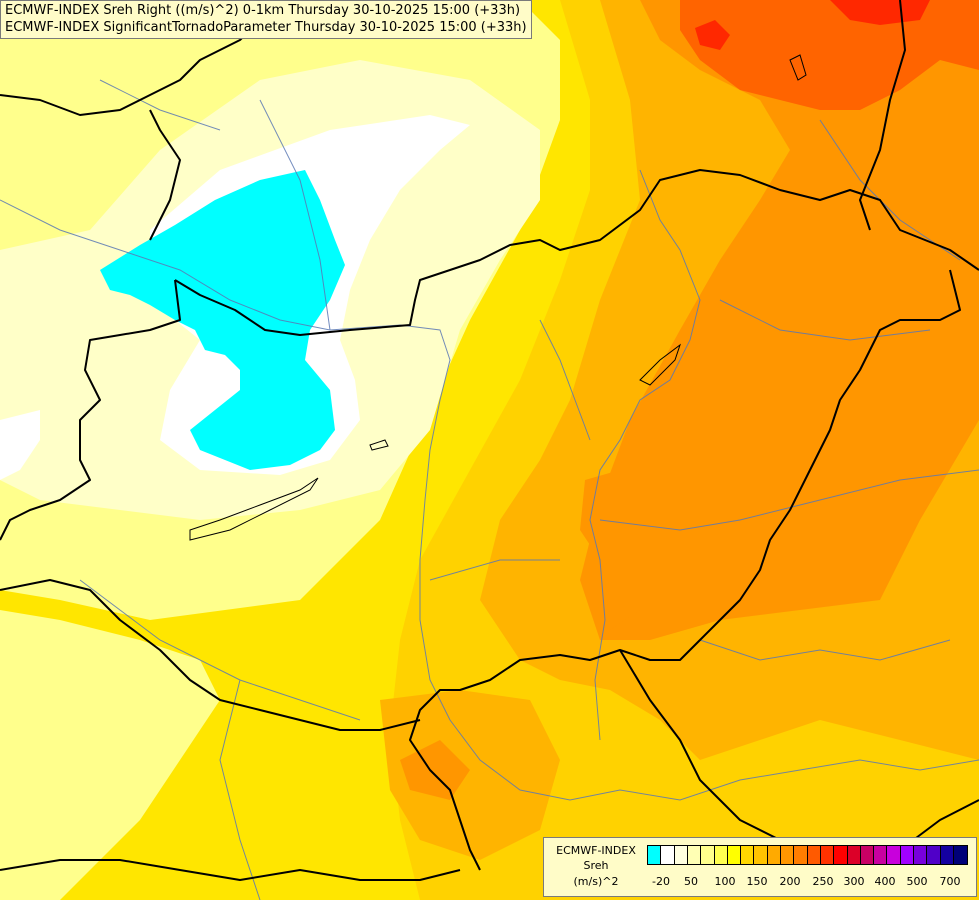 The image size is (979, 900). I want to click on field-light-south, so click(110, 755).